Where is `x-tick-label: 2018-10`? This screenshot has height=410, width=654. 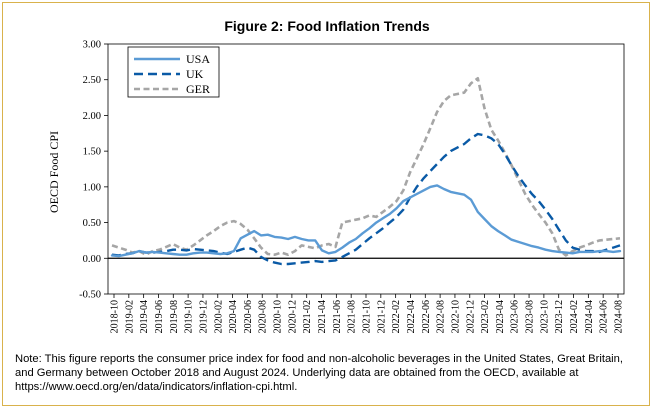
x-tick-label: 2018-10 is located at coordinates (115, 316).